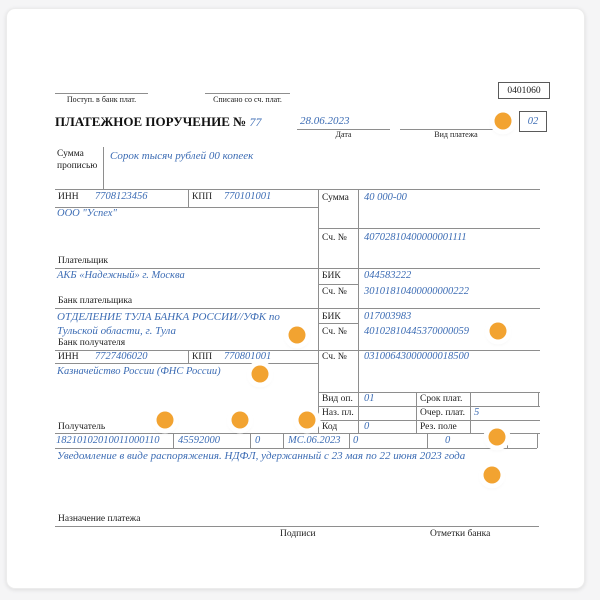 This screenshot has height=600, width=600. I want to click on payer-inn: 7708123456, so click(121, 196).